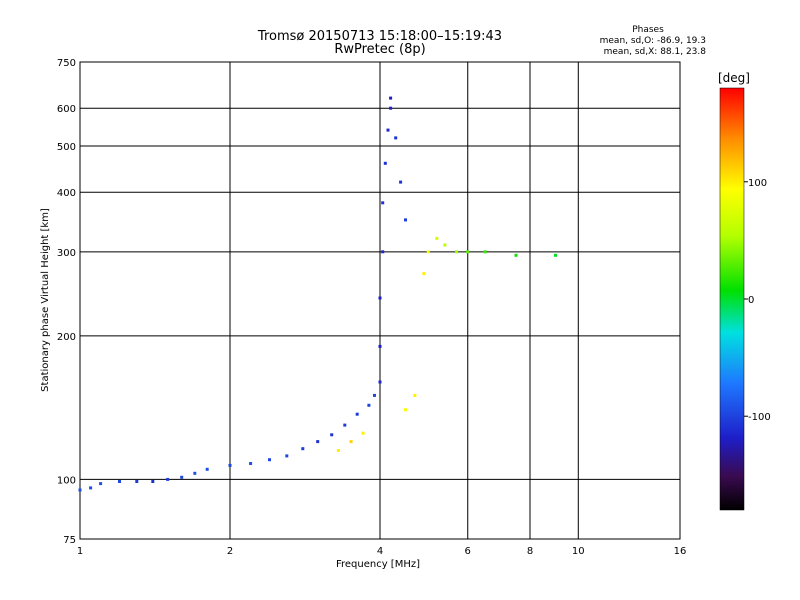 This screenshot has height=600, width=800. I want to click on y-tick-label: 500, so click(66, 147).